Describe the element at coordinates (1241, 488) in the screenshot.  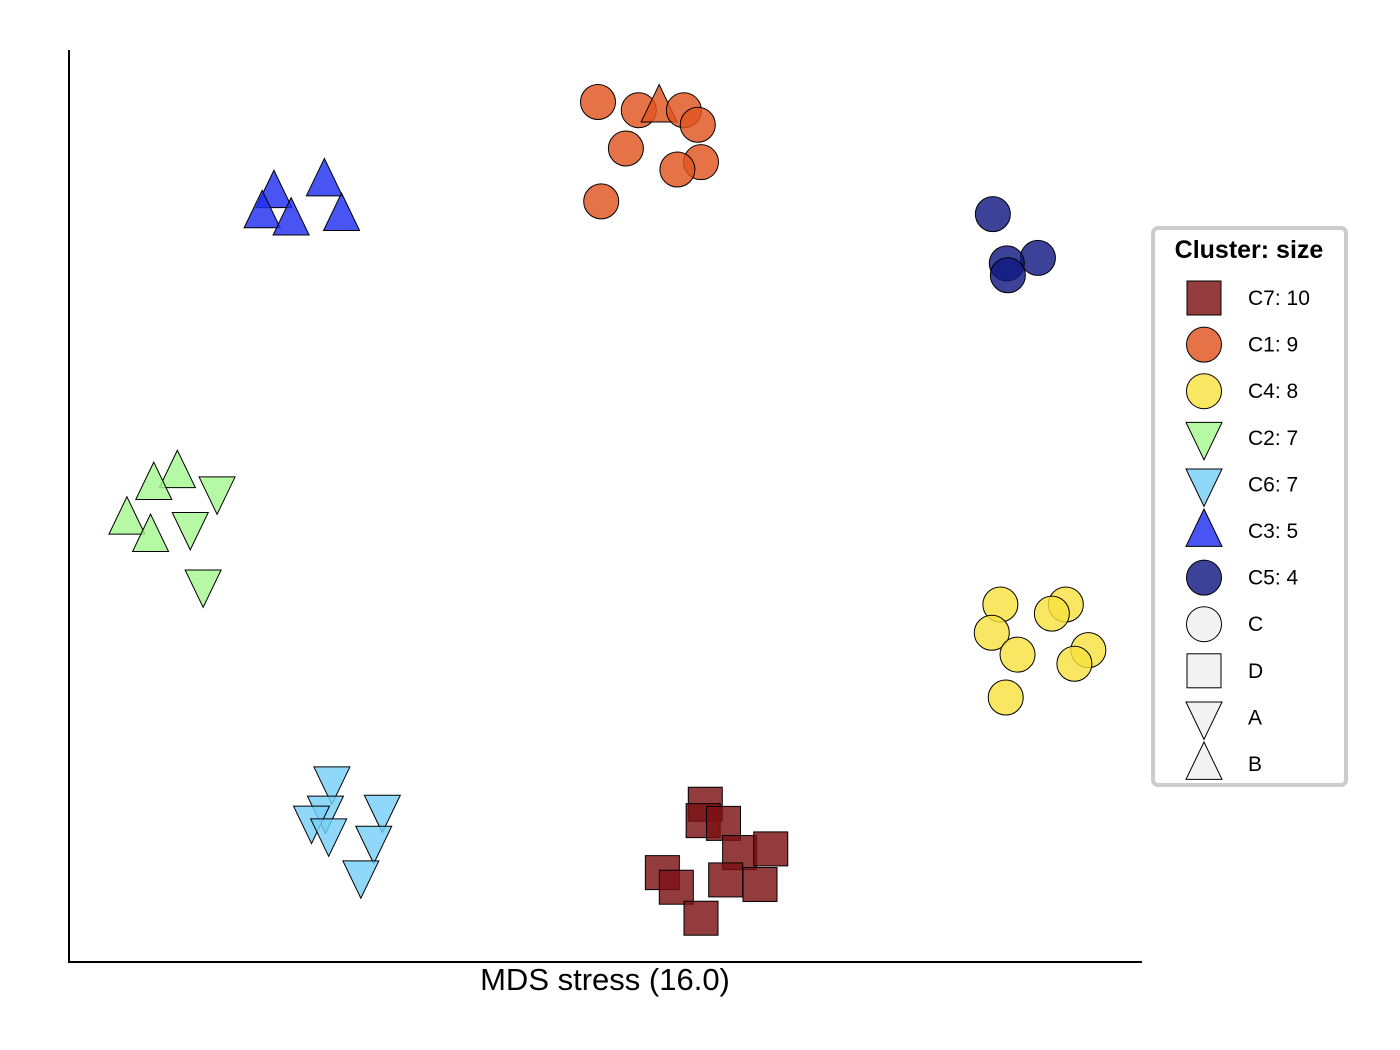
I see `legend-item: C6: 7` at that location.